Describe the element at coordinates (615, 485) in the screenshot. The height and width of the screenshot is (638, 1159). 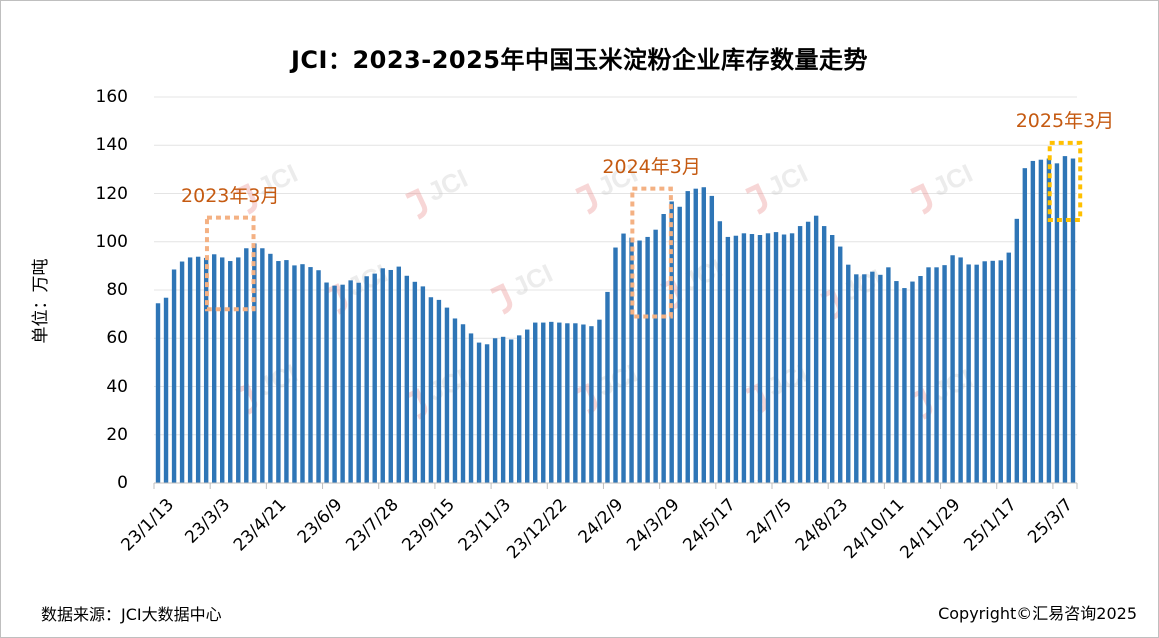
I see `x-axis` at that location.